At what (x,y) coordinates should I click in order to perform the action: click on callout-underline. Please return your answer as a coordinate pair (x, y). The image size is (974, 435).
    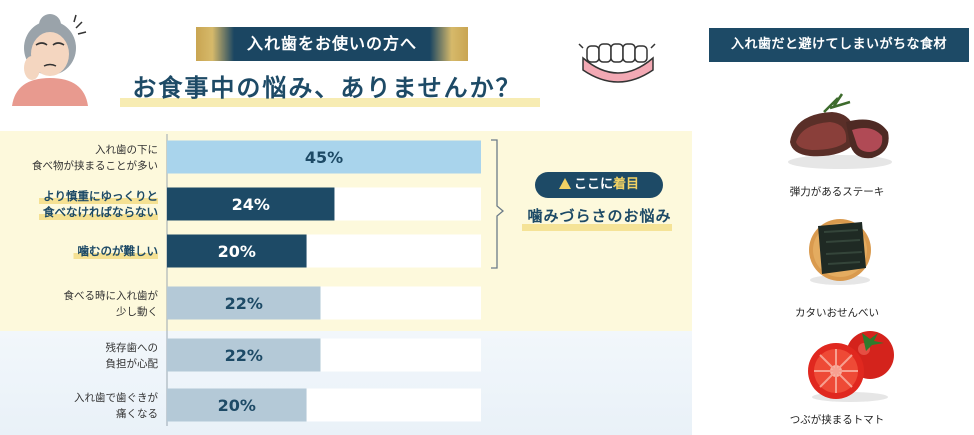
    Looking at the image, I should click on (597, 227).